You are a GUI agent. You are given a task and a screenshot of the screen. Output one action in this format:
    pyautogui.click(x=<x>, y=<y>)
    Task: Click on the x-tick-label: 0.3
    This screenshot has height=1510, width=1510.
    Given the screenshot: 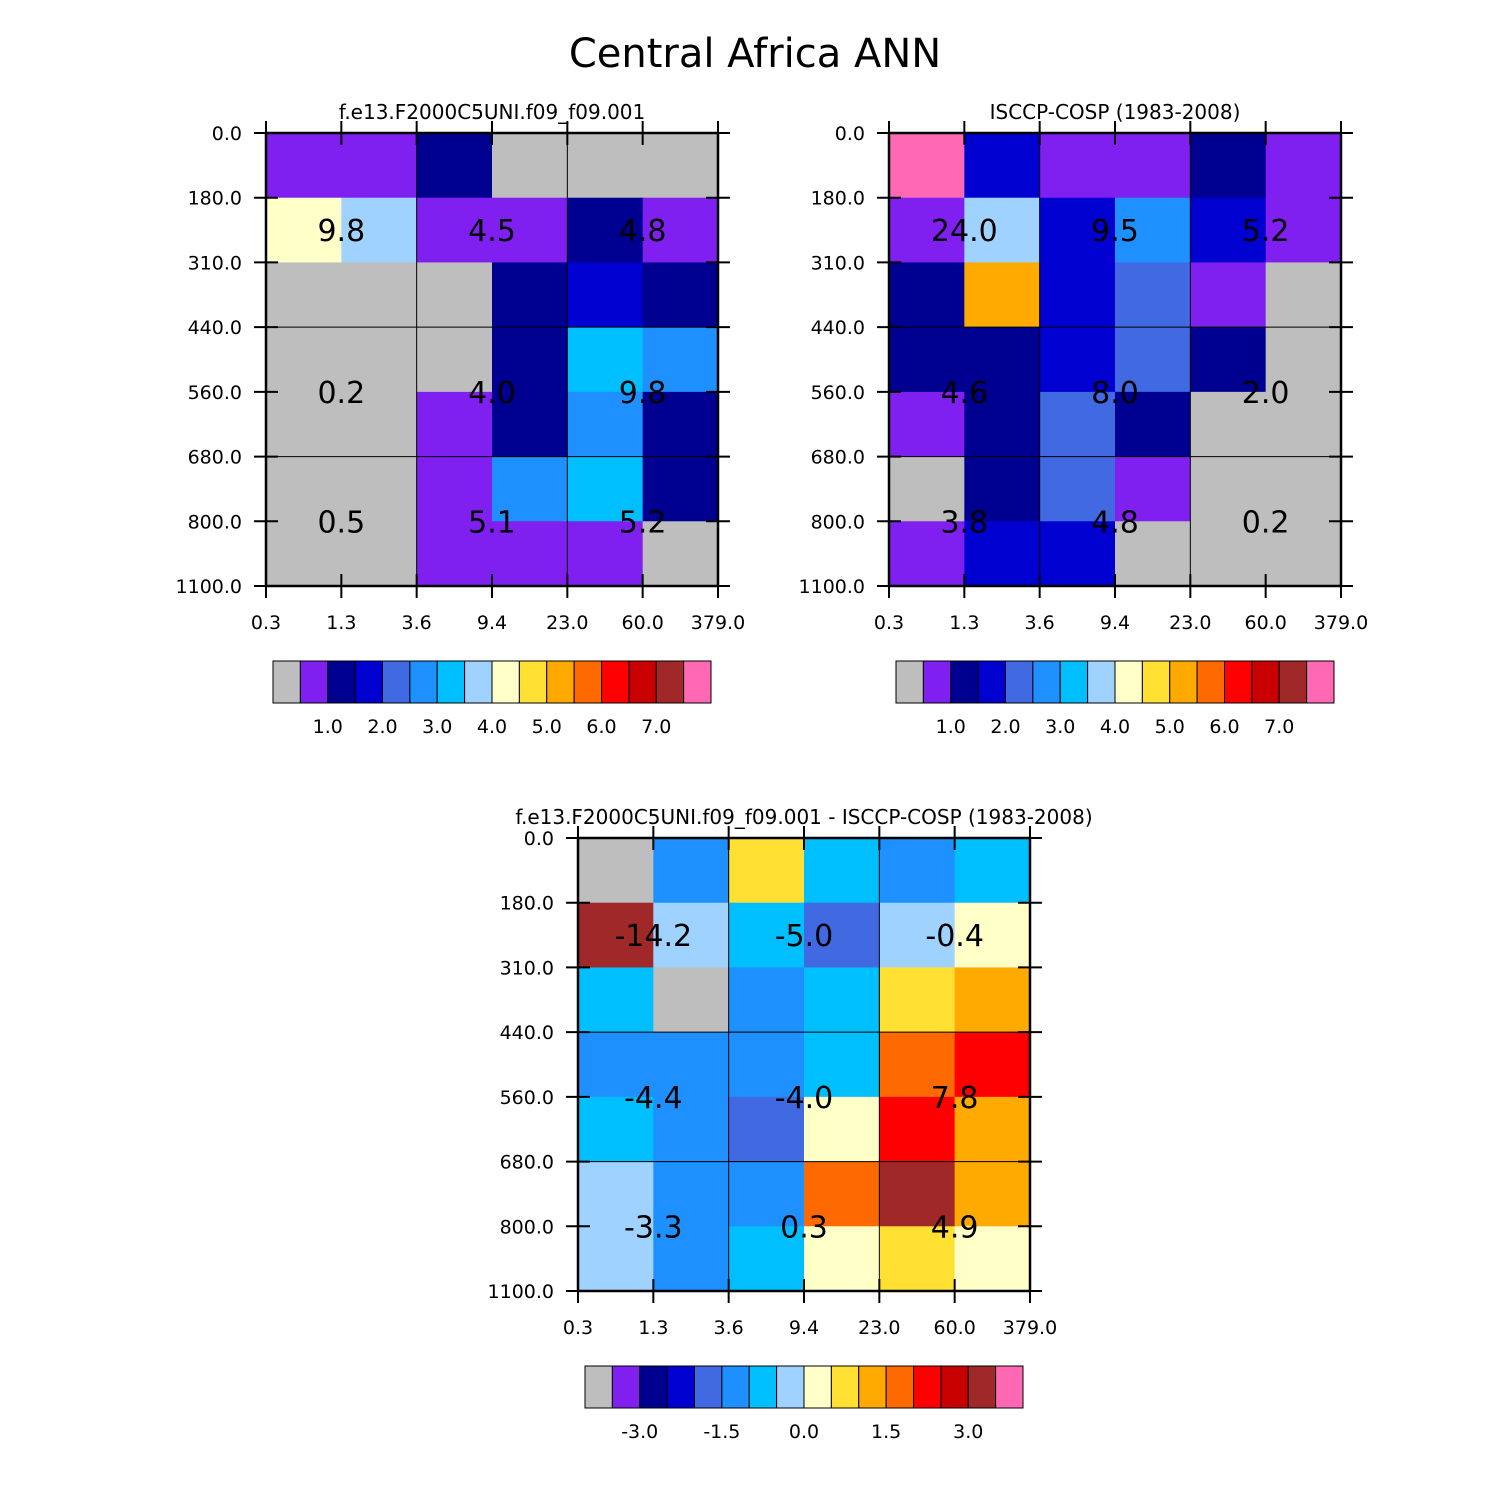 What is the action you would take?
    pyautogui.click(x=889, y=623)
    